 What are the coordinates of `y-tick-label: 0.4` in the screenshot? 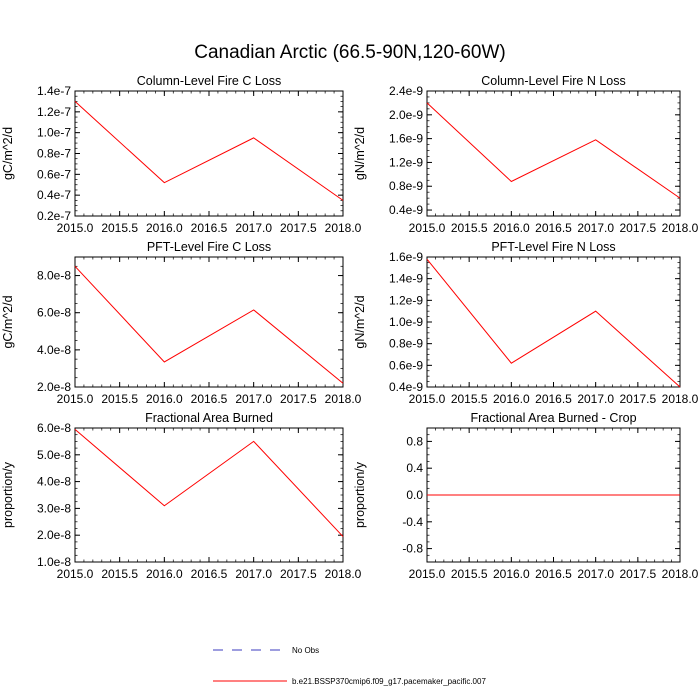 It's located at (414, 468).